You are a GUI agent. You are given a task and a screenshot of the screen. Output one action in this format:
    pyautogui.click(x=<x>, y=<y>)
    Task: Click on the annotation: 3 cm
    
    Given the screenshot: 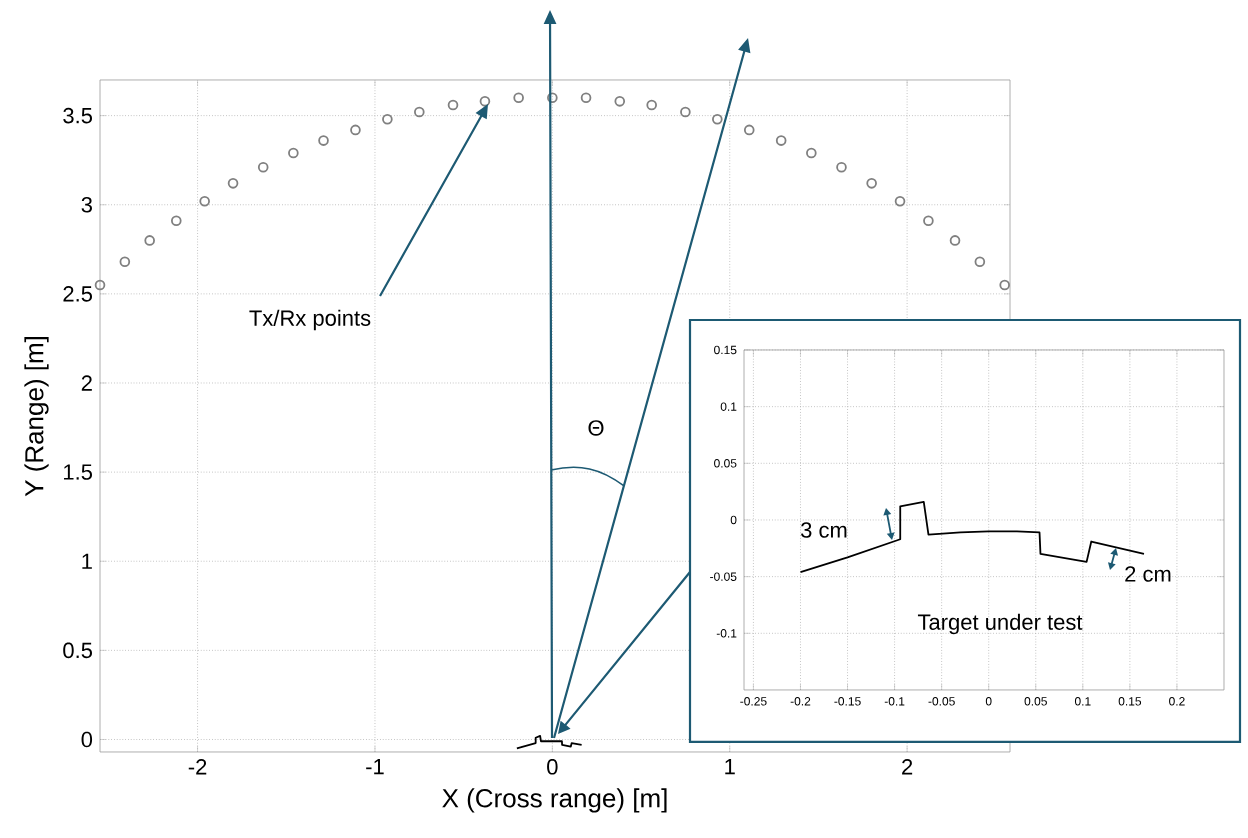 What is the action you would take?
    pyautogui.click(x=824, y=530)
    